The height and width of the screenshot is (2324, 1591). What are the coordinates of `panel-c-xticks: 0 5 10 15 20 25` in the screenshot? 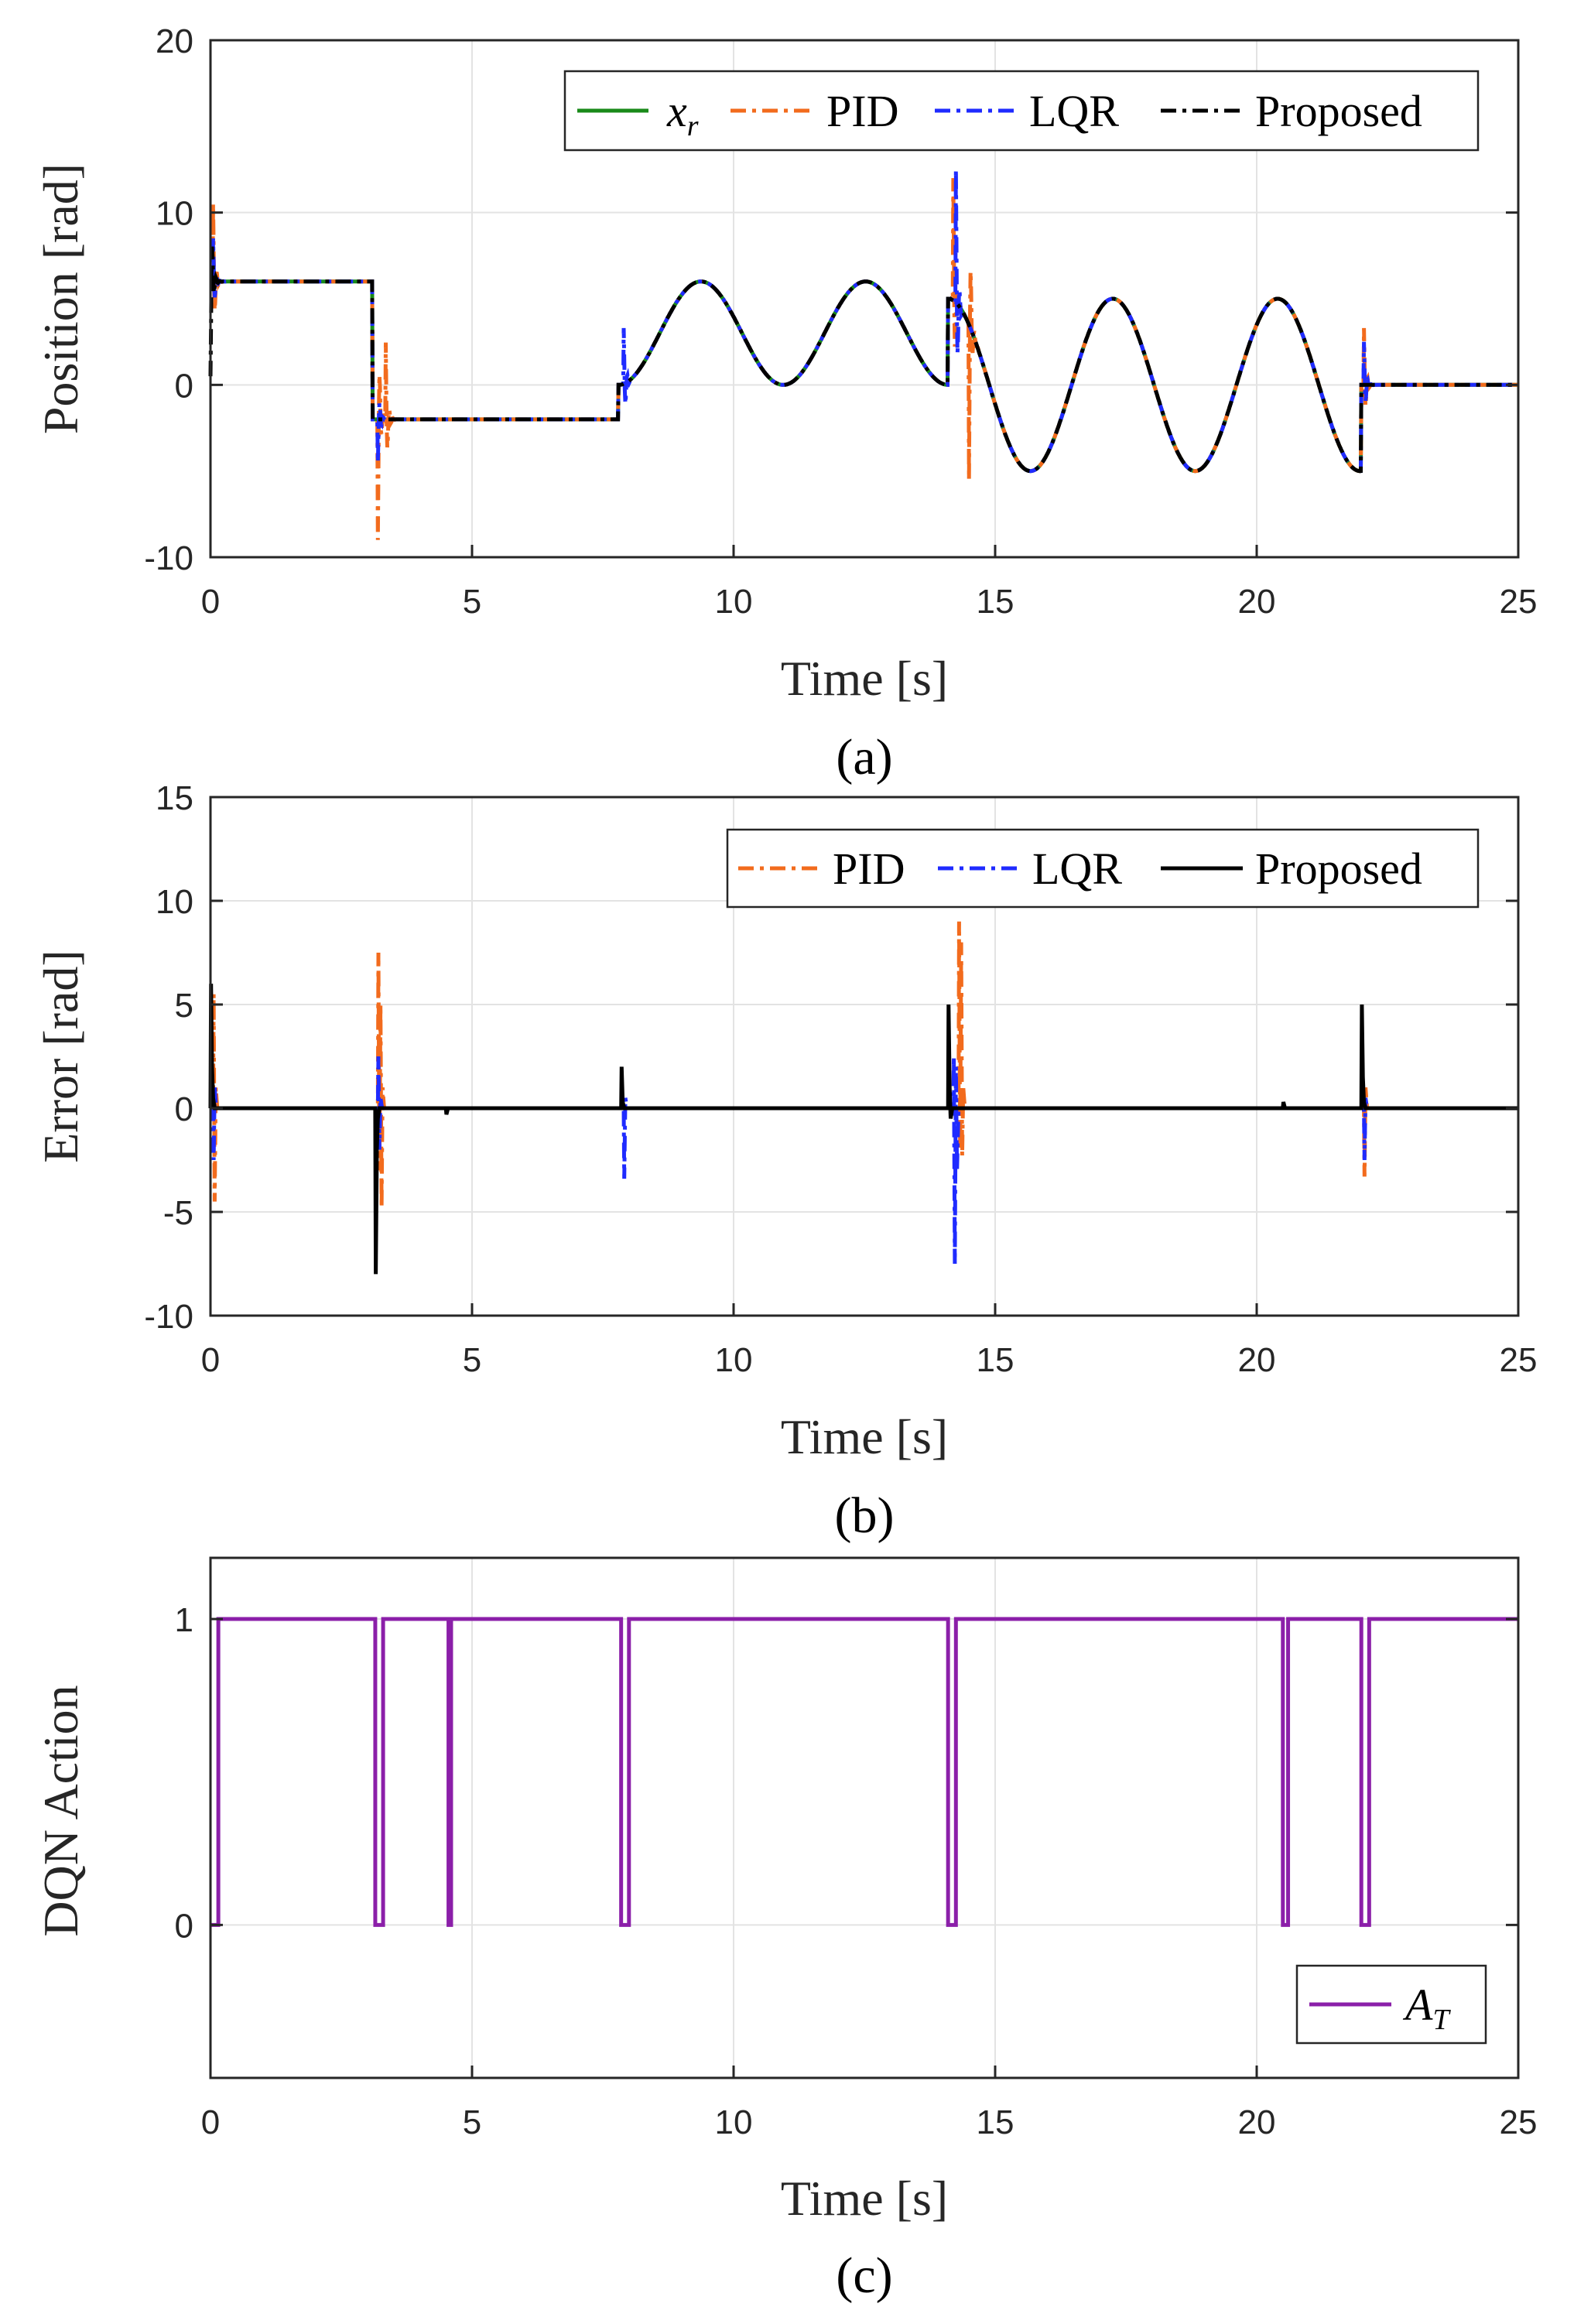 It's located at (870, 2103).